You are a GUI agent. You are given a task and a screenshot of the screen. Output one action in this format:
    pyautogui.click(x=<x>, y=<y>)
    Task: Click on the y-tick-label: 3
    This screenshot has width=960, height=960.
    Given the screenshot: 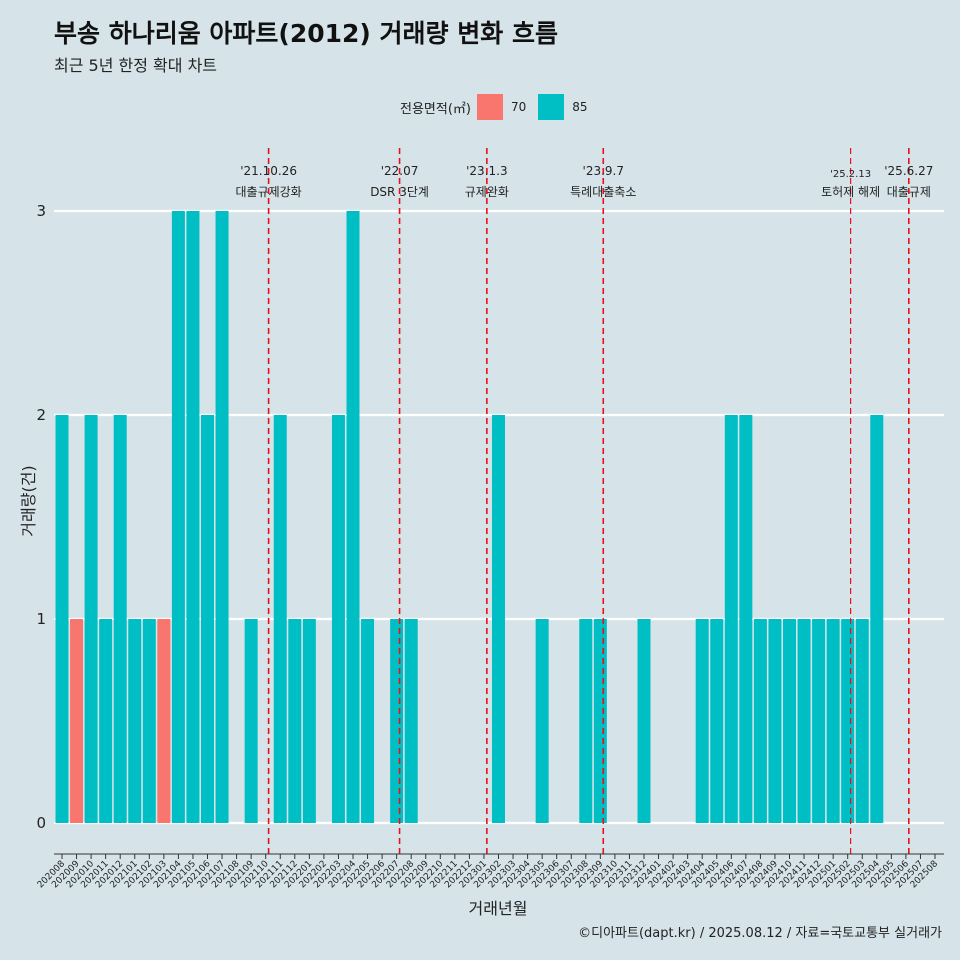 What is the action you would take?
    pyautogui.click(x=41, y=211)
    